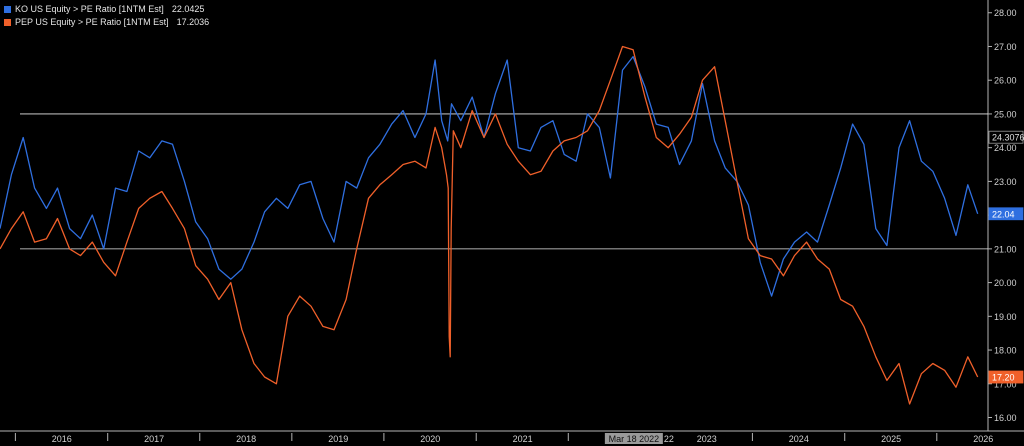 This screenshot has height=446, width=1024. Describe the element at coordinates (1005, 148) in the screenshot. I see `y-tick-label: 24.00` at that location.